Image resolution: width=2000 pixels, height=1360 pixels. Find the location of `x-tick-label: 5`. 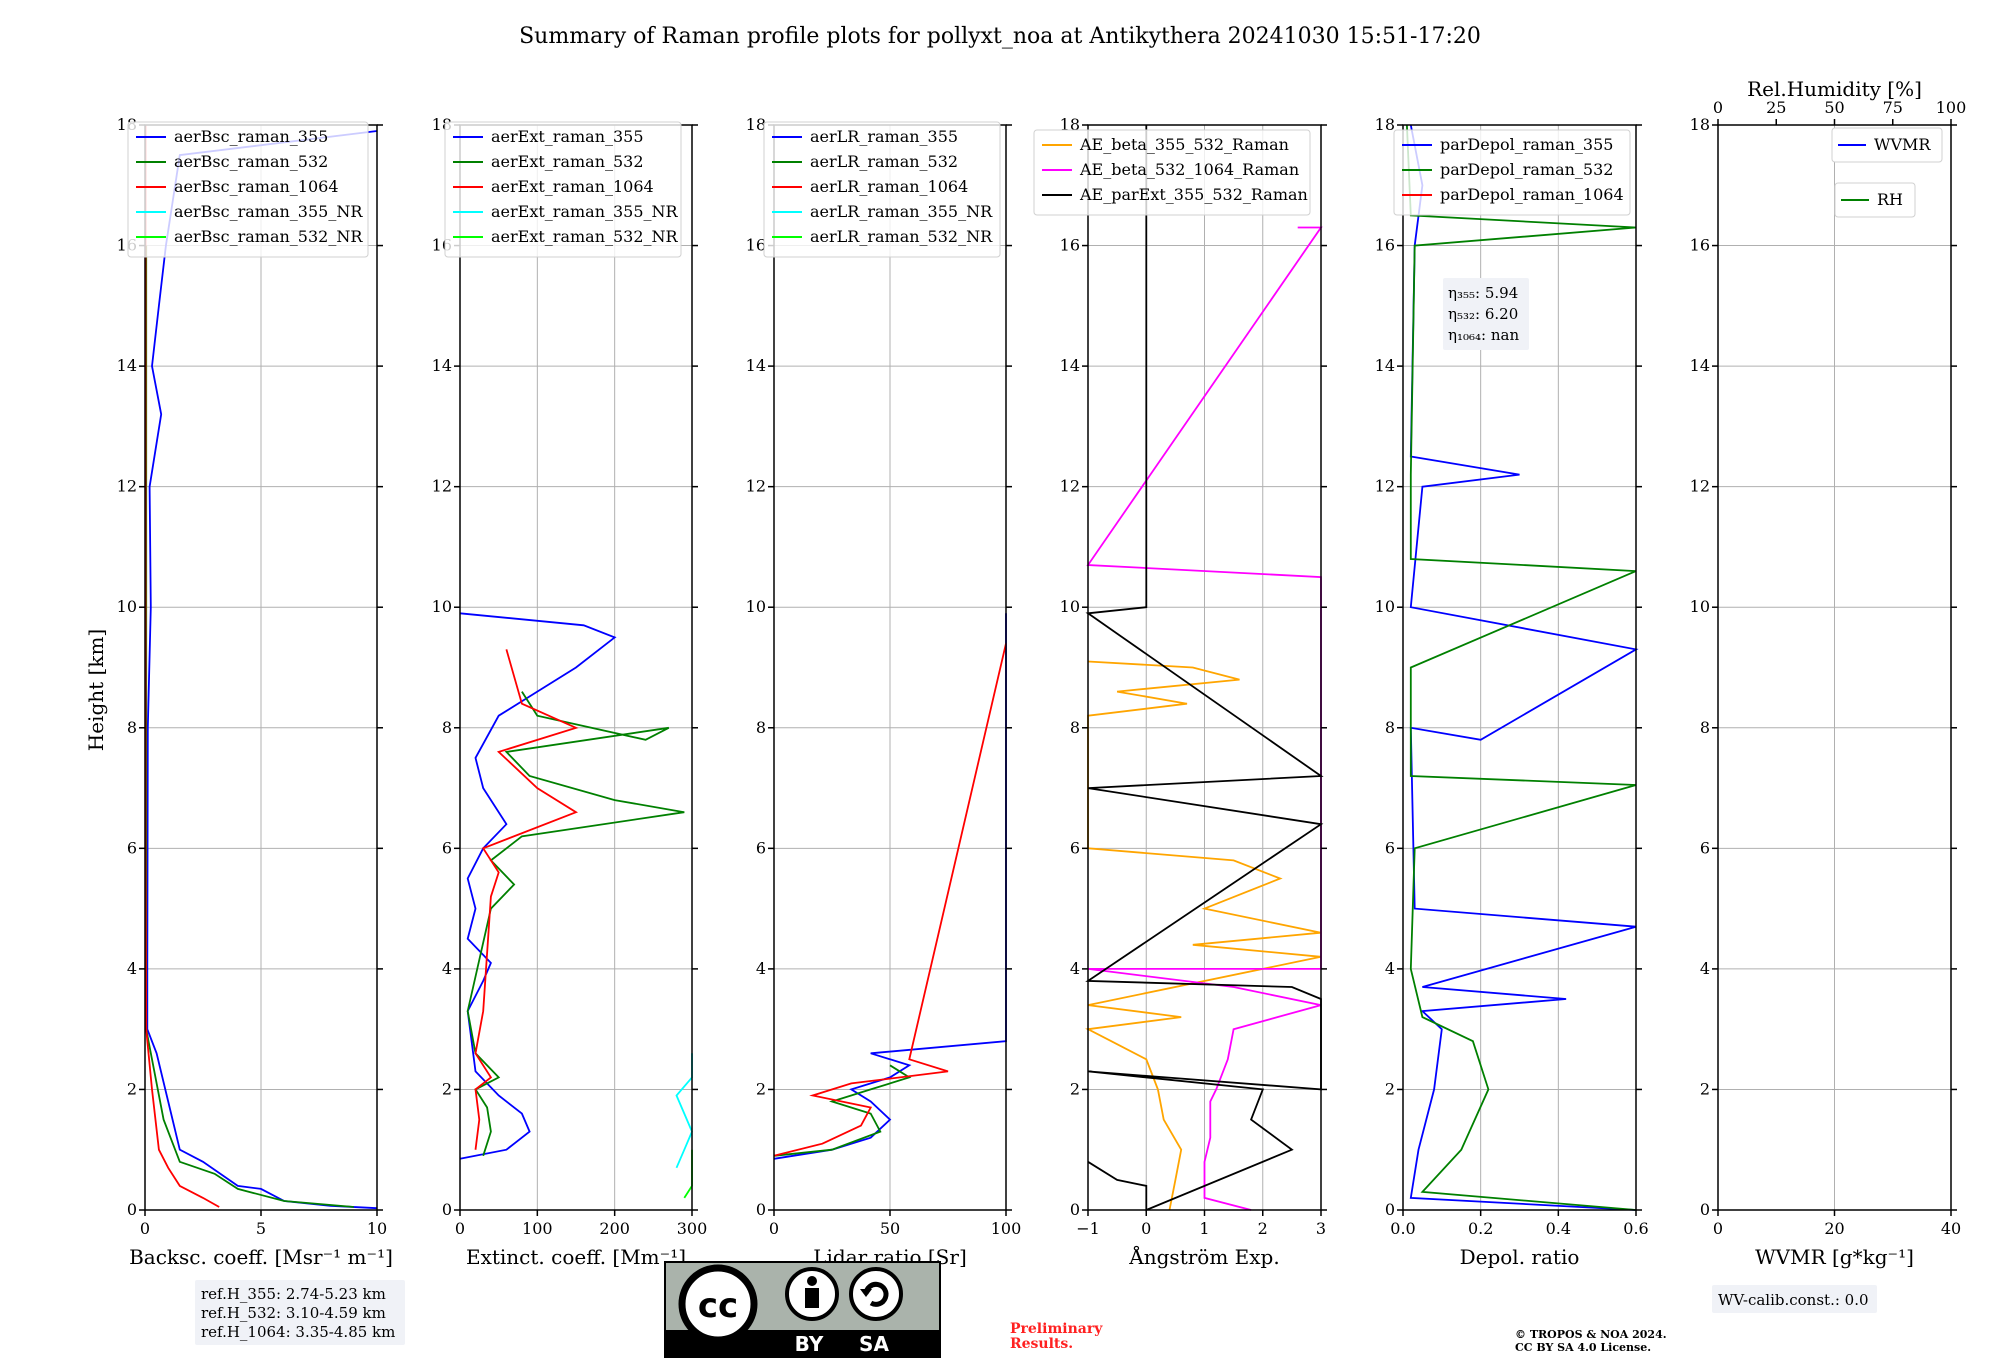

x-tick-label: 5 is located at coordinates (261, 1228).